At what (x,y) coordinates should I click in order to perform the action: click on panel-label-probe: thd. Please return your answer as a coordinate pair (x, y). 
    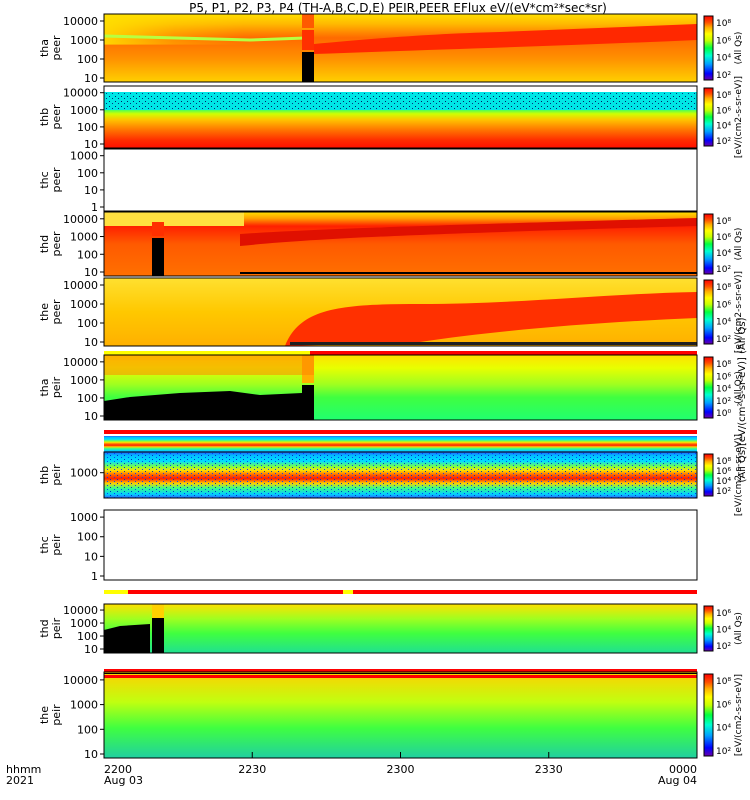
    Looking at the image, I should click on (44, 628).